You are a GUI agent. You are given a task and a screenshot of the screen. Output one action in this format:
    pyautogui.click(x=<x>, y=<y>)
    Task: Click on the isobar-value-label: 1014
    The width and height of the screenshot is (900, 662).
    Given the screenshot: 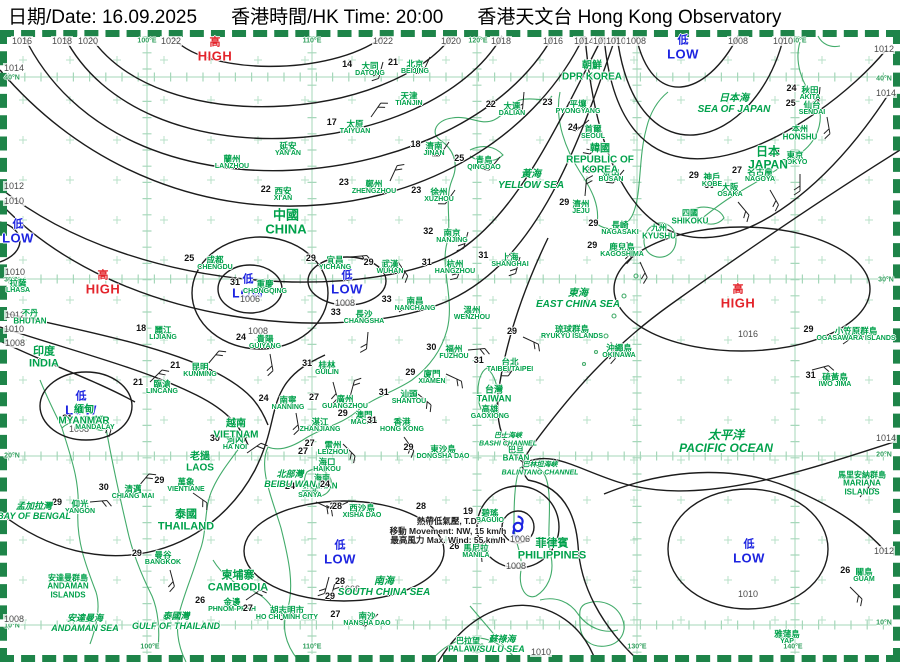 What is the action you would take?
    pyautogui.click(x=584, y=41)
    